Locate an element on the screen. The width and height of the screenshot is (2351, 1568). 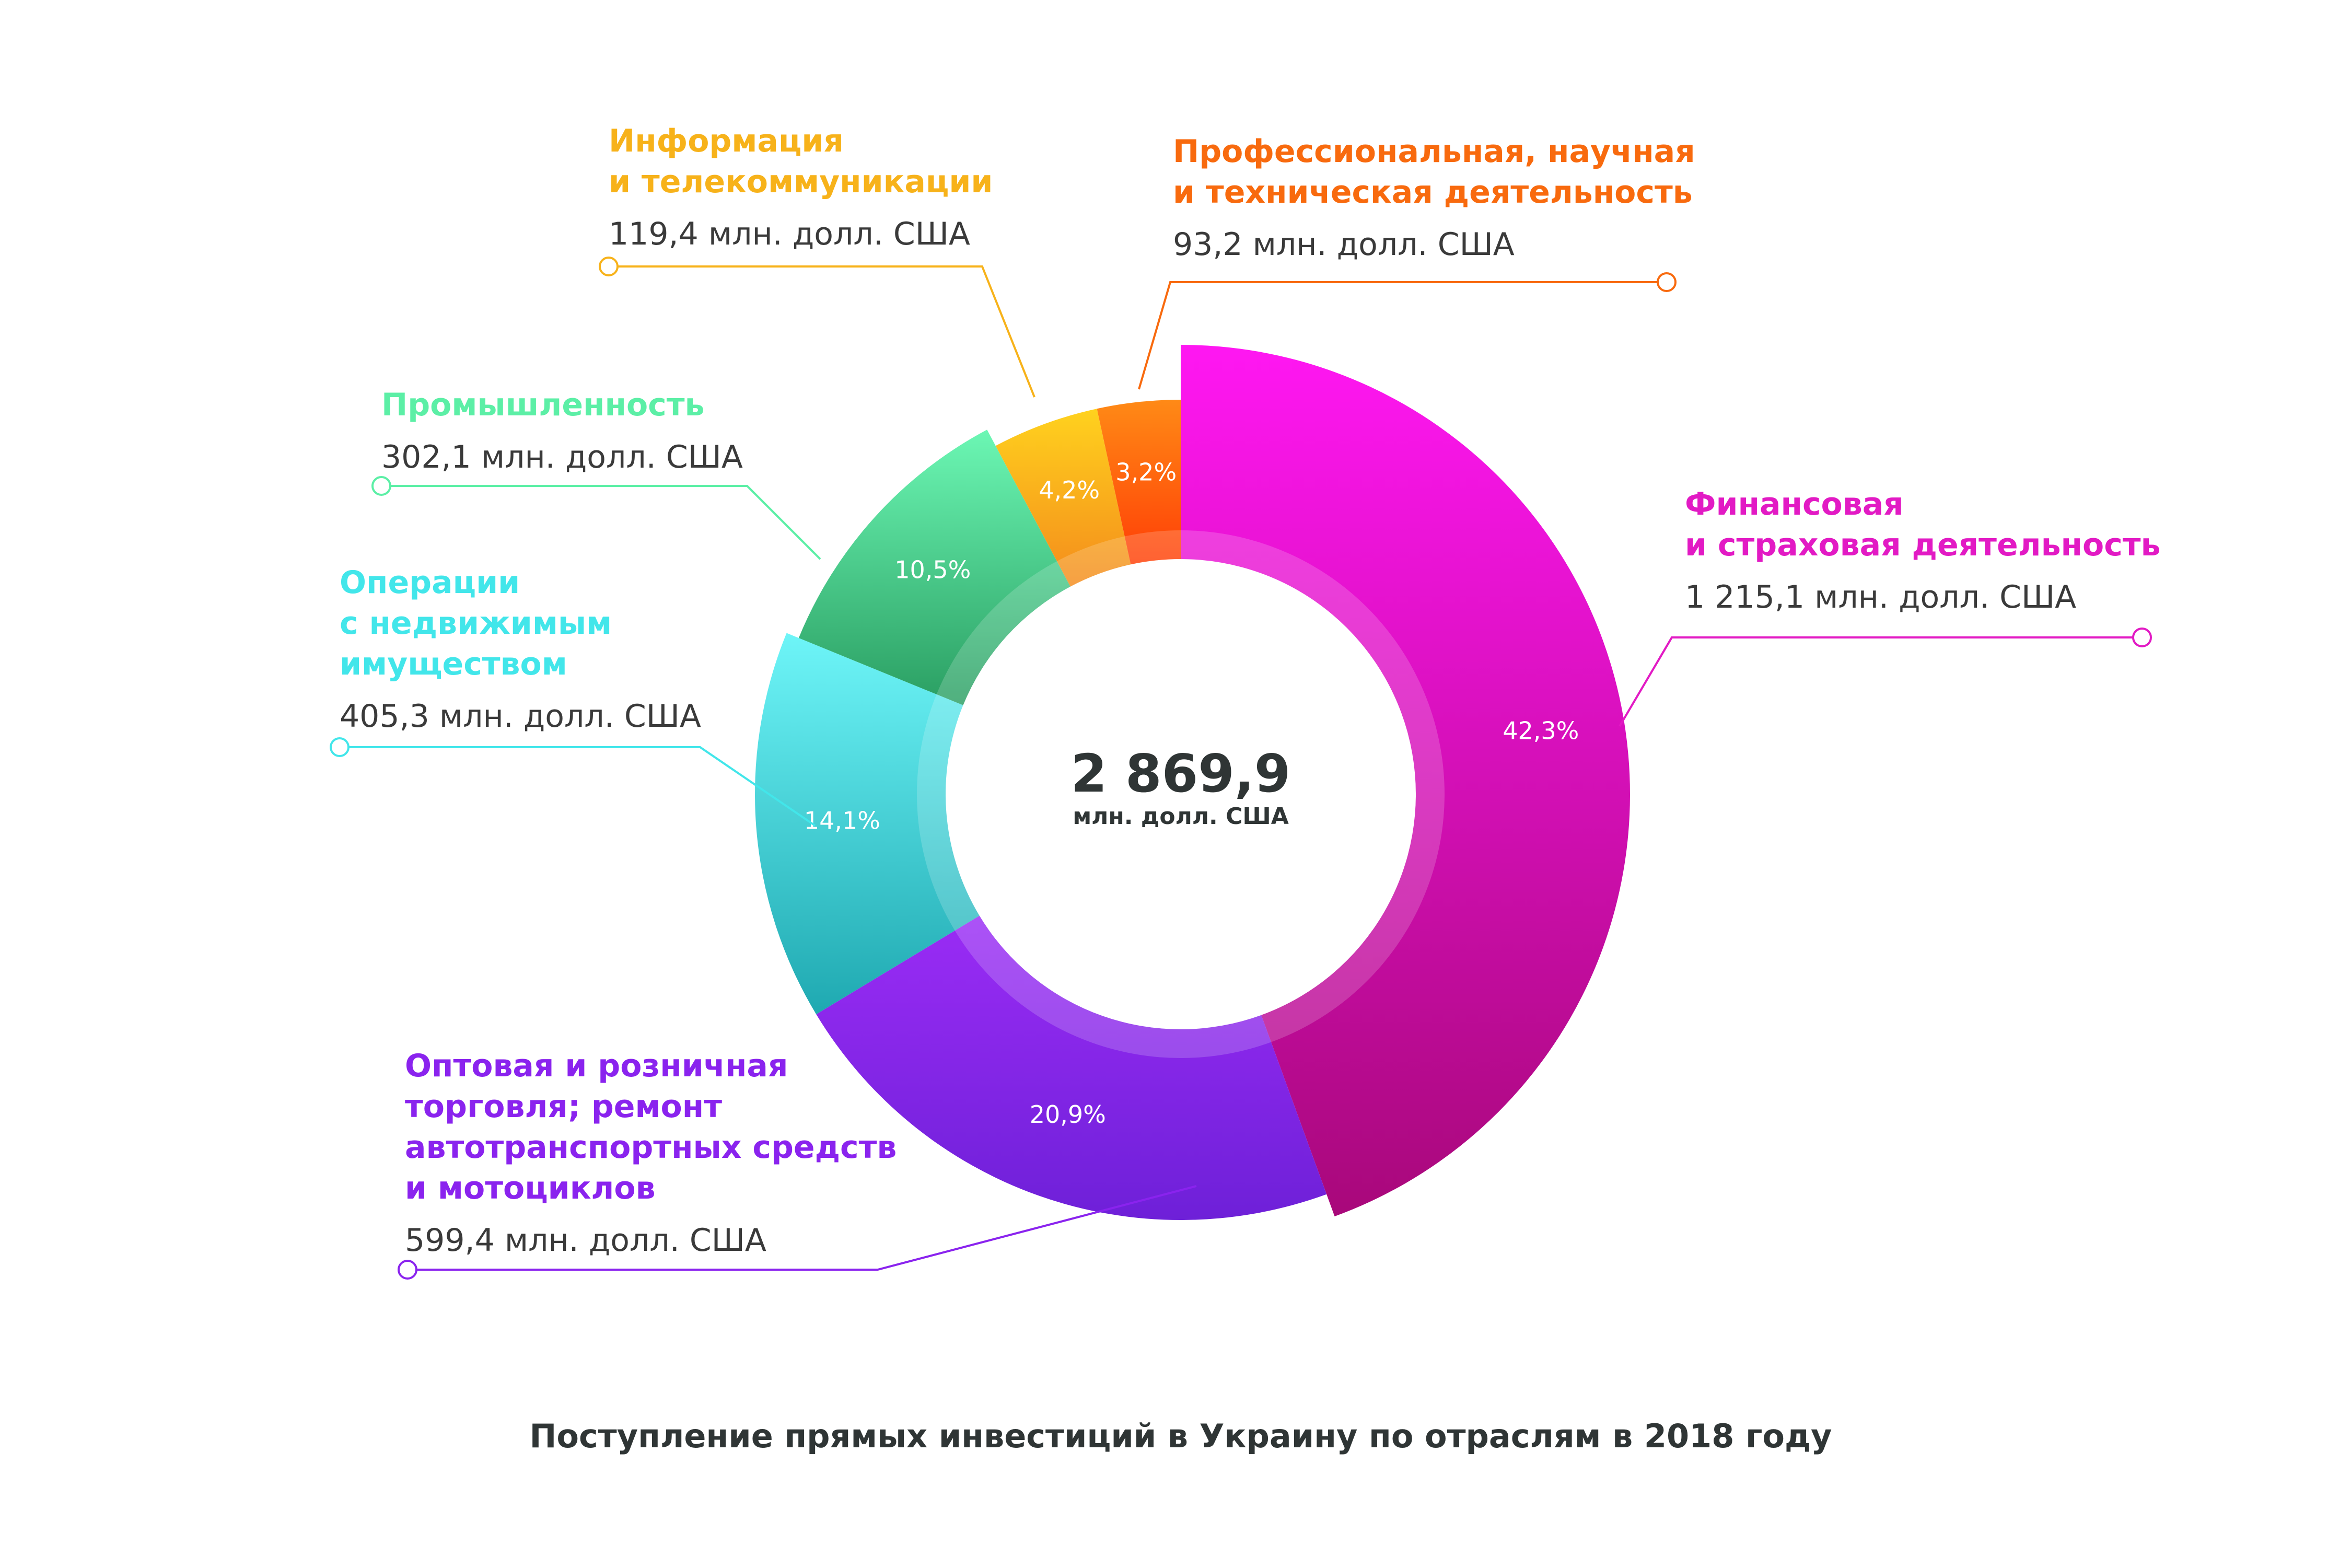
slice-1-wedge is located at coordinates (1406, 780).